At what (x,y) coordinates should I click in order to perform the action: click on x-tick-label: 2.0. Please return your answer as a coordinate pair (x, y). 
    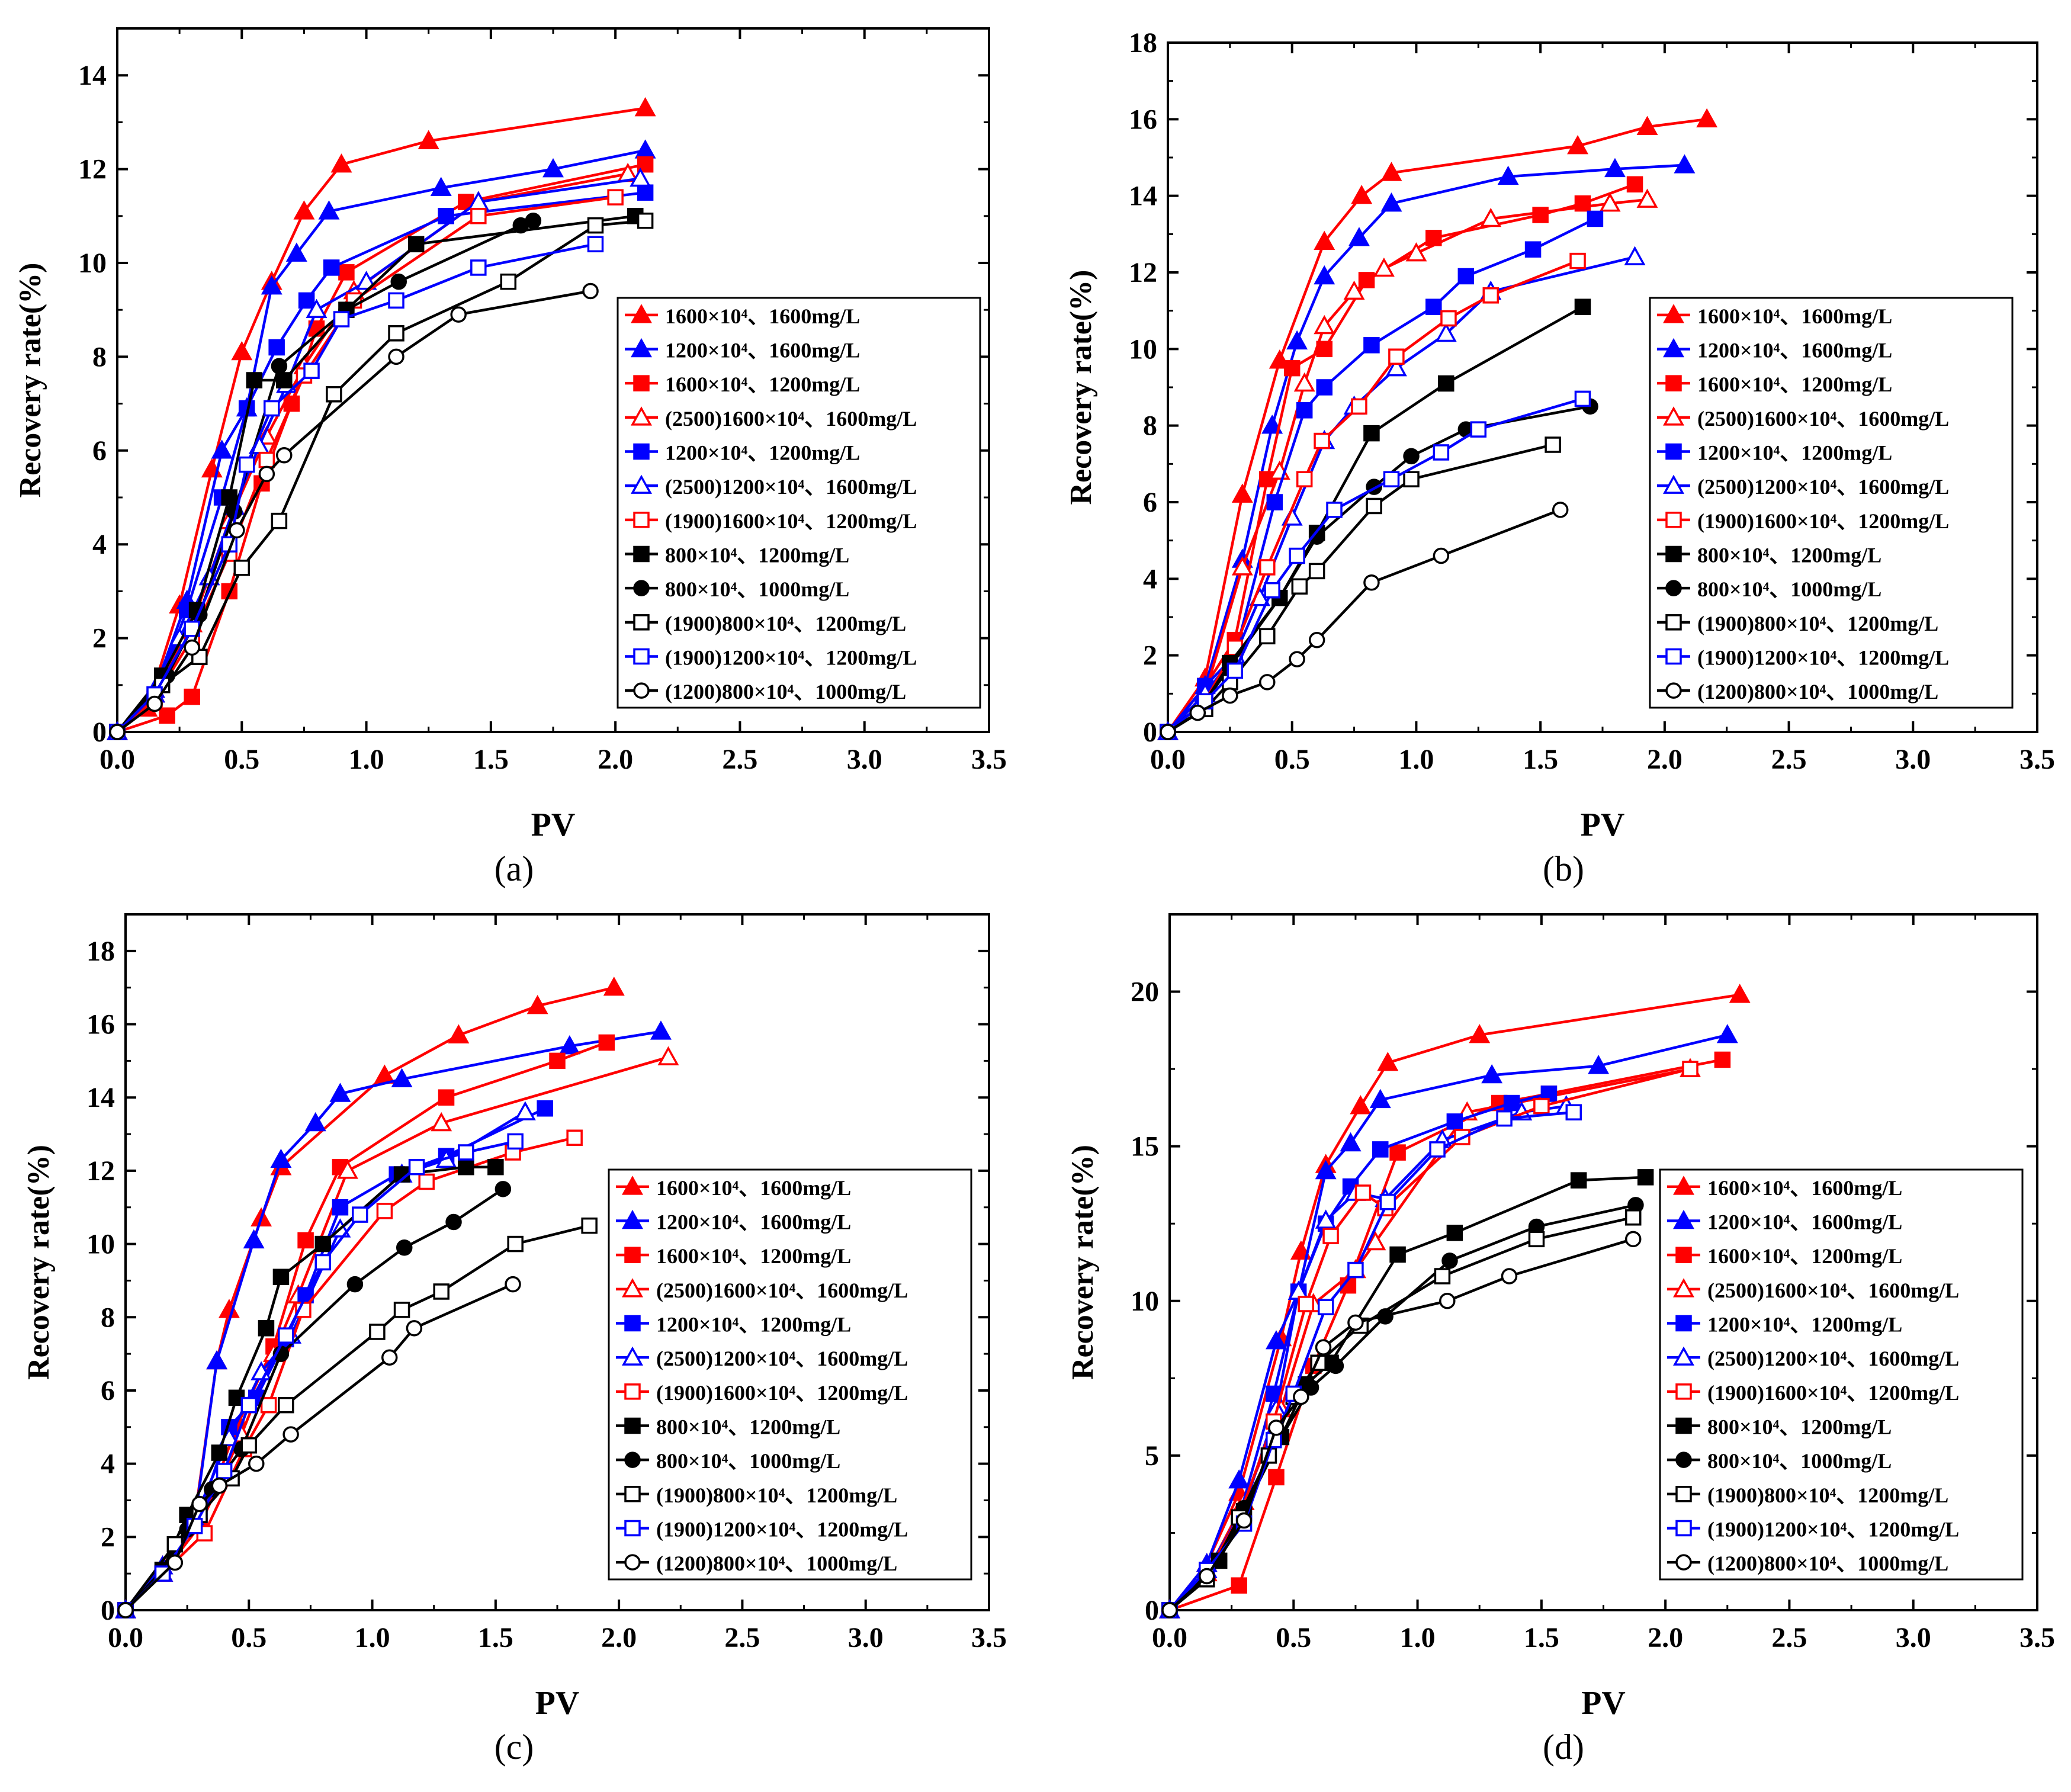
    Looking at the image, I should click on (1665, 1638).